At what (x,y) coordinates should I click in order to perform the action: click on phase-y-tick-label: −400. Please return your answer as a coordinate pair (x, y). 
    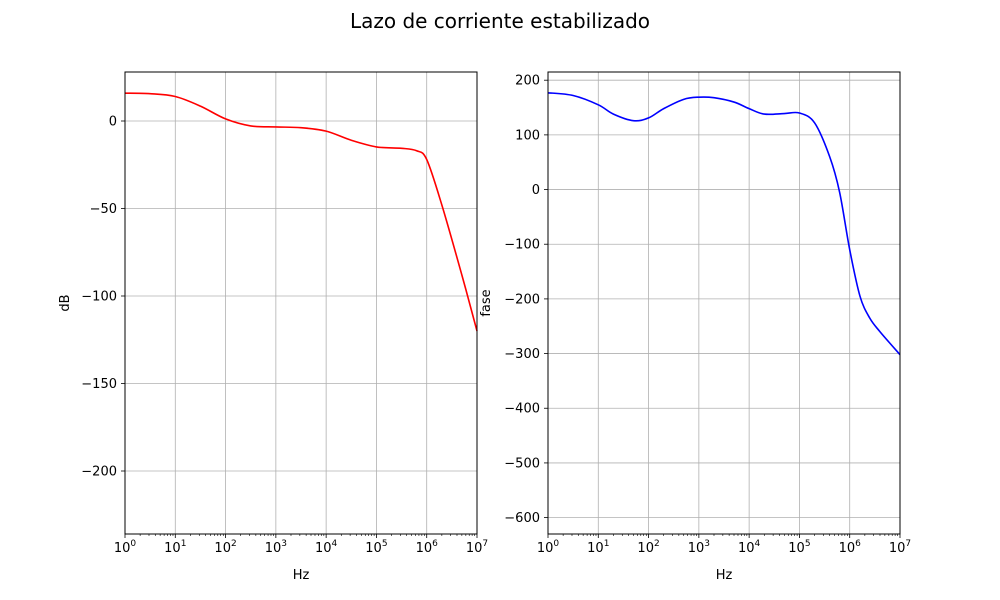
    Looking at the image, I should click on (522, 409).